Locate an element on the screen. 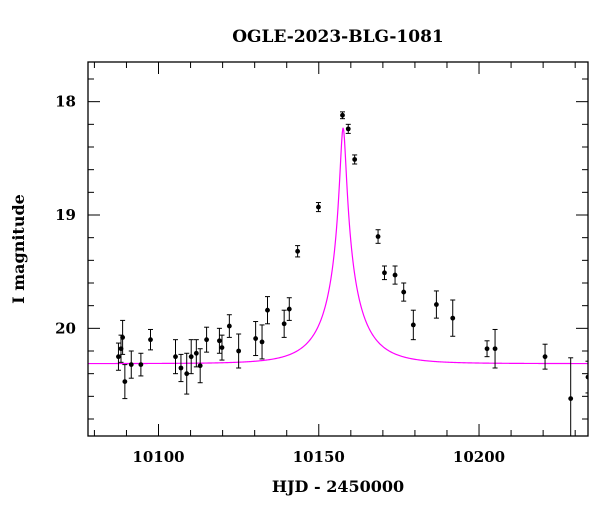 The height and width of the screenshot is (512, 600). y-tick-label: 18 is located at coordinates (65, 102).